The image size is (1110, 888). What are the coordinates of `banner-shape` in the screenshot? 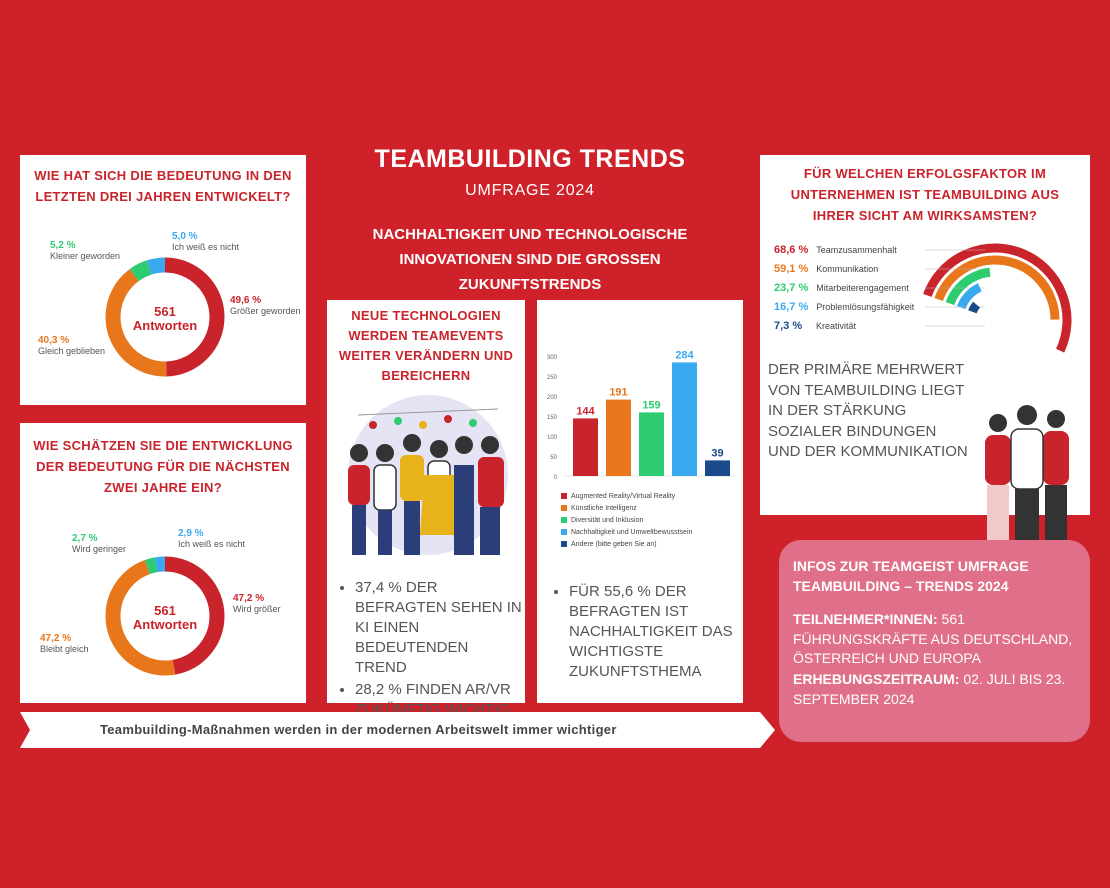 It's located at (397, 730).